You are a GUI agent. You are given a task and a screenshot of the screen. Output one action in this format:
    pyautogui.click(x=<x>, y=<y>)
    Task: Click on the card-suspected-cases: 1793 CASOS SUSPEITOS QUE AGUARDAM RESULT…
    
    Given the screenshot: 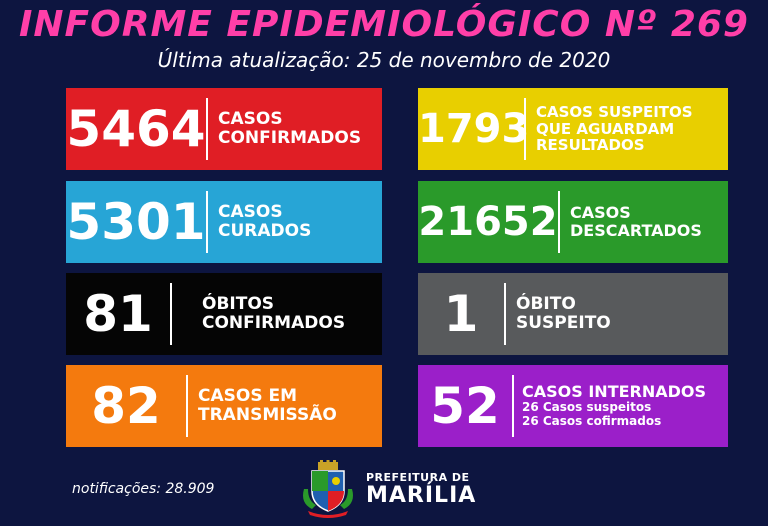 What is the action you would take?
    pyautogui.click(x=573, y=129)
    